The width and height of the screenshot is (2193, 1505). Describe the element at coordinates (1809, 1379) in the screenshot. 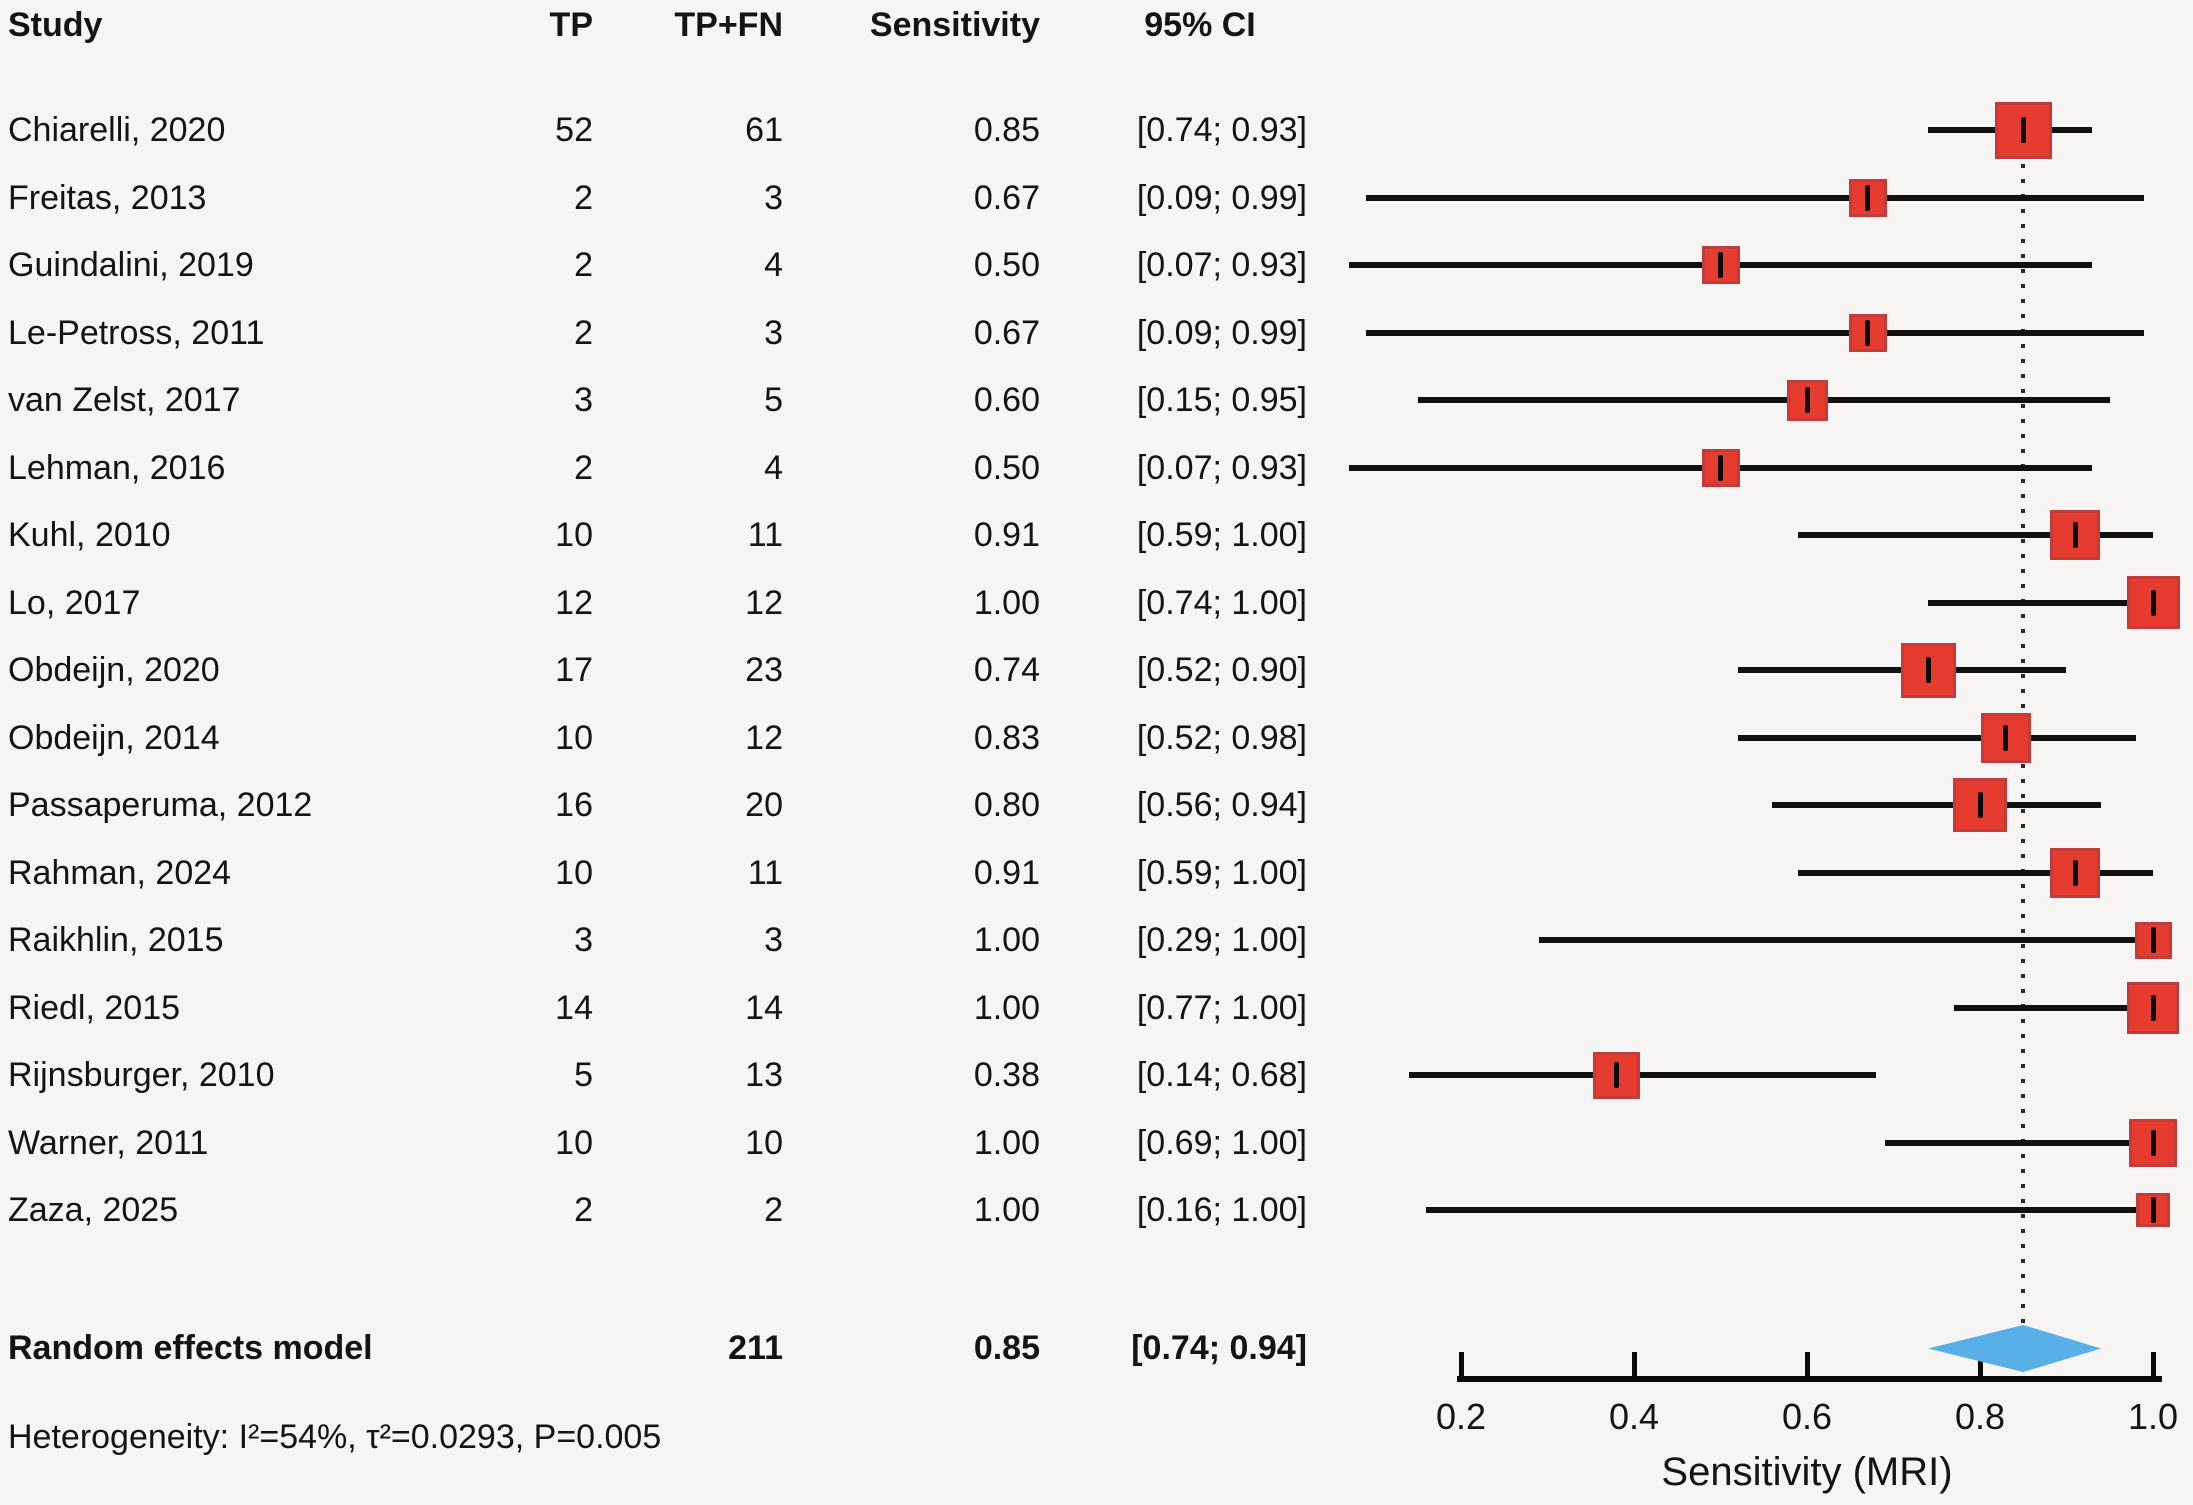

I see `x-axis-line` at that location.